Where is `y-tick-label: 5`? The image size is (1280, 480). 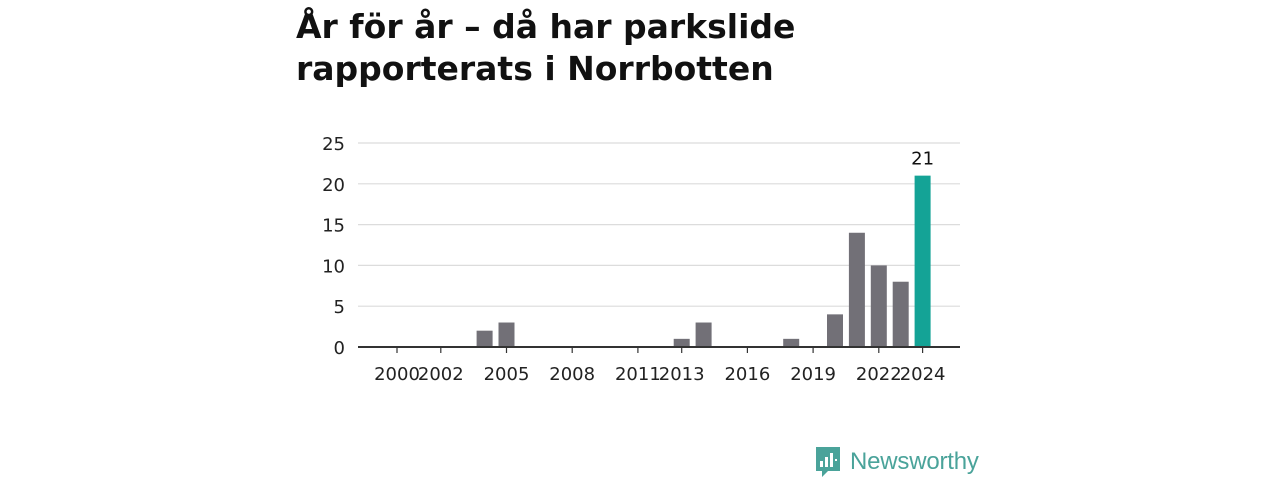 y-tick-label: 5 is located at coordinates (339, 307).